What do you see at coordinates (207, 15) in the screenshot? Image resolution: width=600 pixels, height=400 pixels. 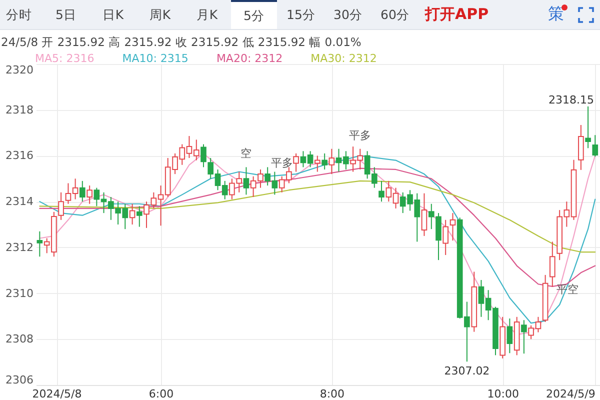 I see `text: 月K` at bounding box center [207, 15].